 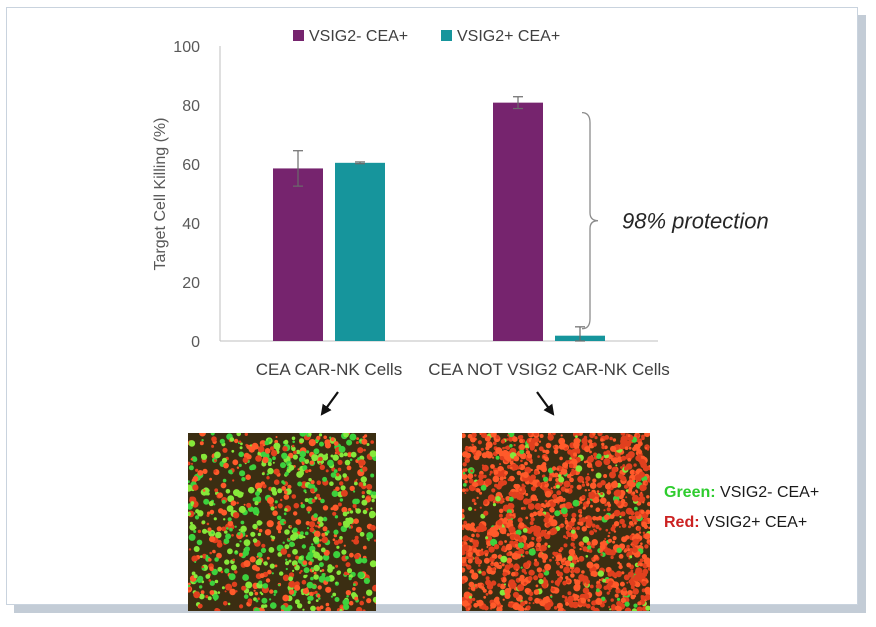 What do you see at coordinates (191, 165) in the screenshot?
I see `y-tick-label: 60` at bounding box center [191, 165].